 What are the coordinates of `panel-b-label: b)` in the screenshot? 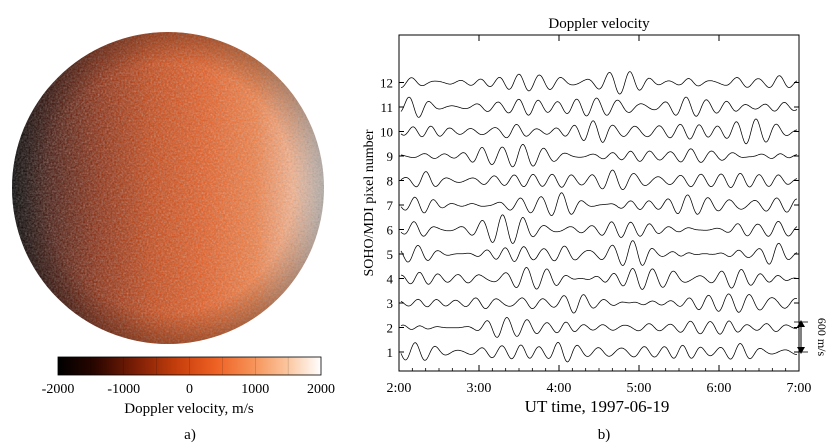 It's located at (604, 435).